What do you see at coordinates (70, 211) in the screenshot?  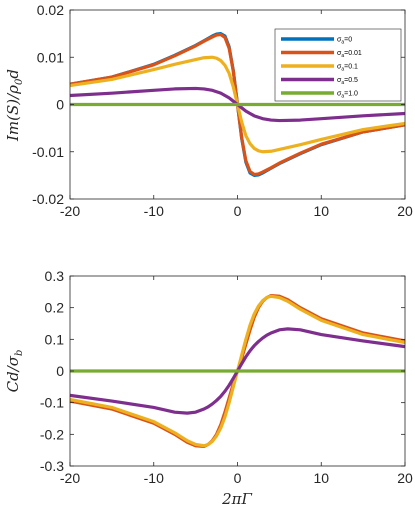 I see `top-x-tick-label: -20` at bounding box center [70, 211].